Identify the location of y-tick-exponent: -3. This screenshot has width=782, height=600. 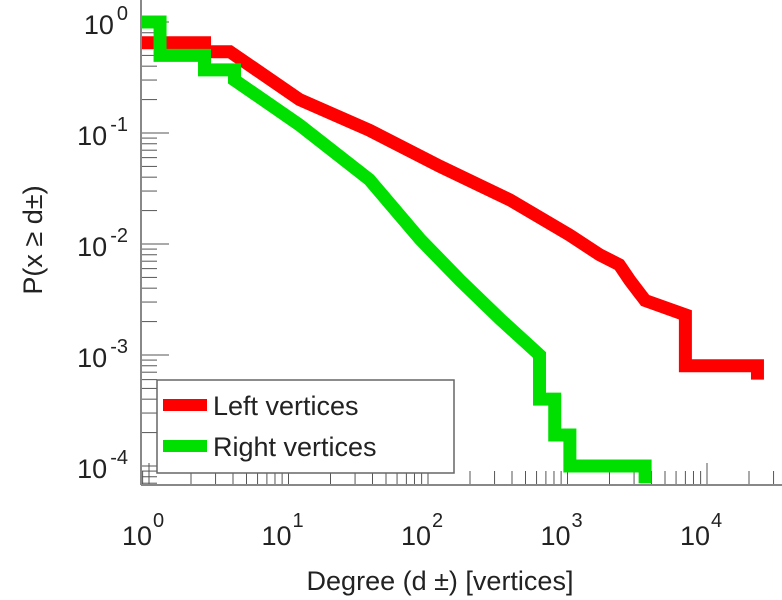
(119, 347).